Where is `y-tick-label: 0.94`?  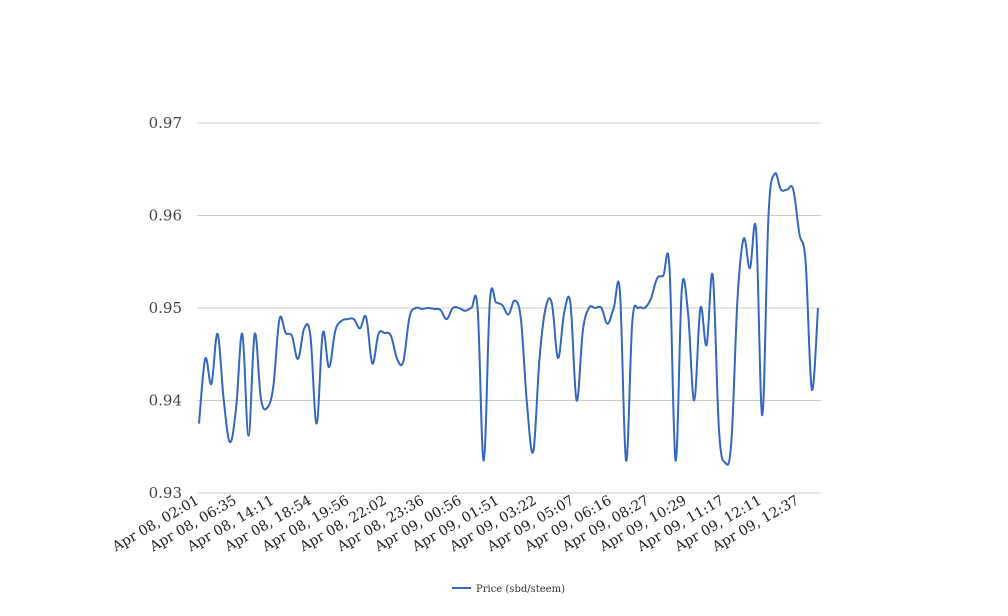
y-tick-label: 0.94 is located at coordinates (165, 401).